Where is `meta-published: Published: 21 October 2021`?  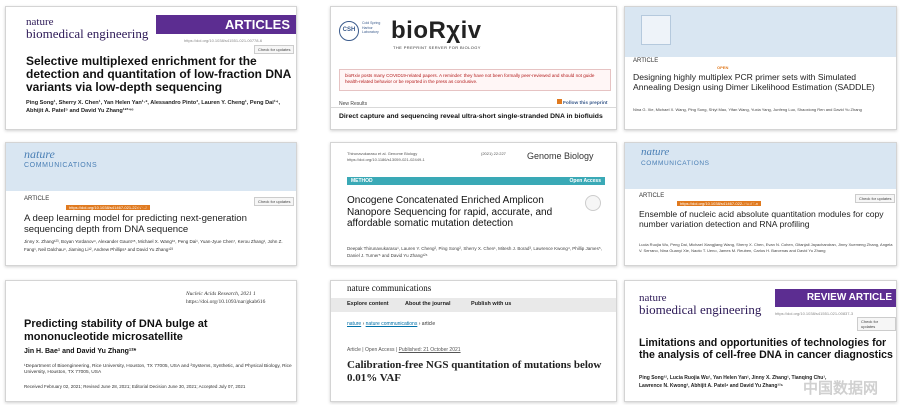
meta-published: Published: 21 October 2021 is located at coordinates (429, 350).